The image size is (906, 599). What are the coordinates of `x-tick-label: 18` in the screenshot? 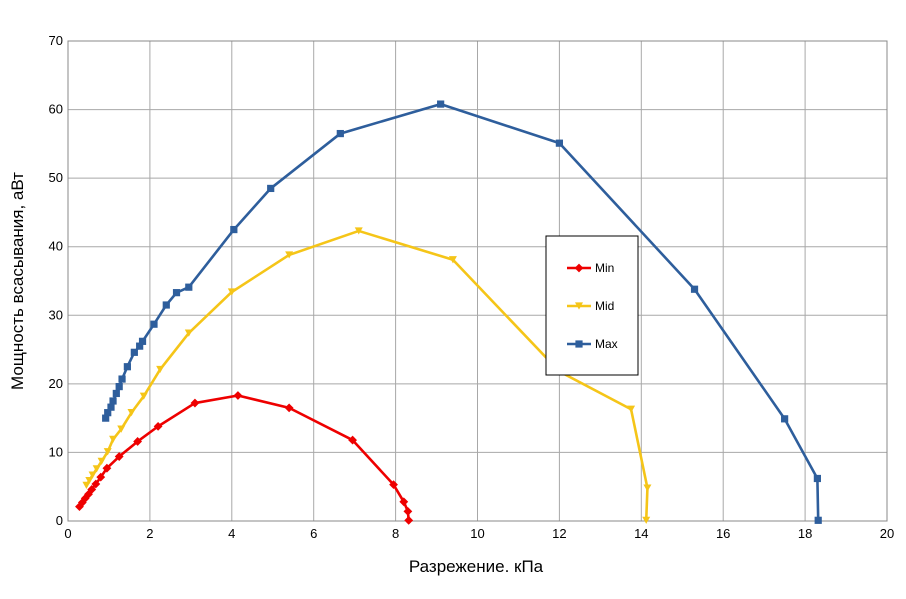 It's located at (805, 533).